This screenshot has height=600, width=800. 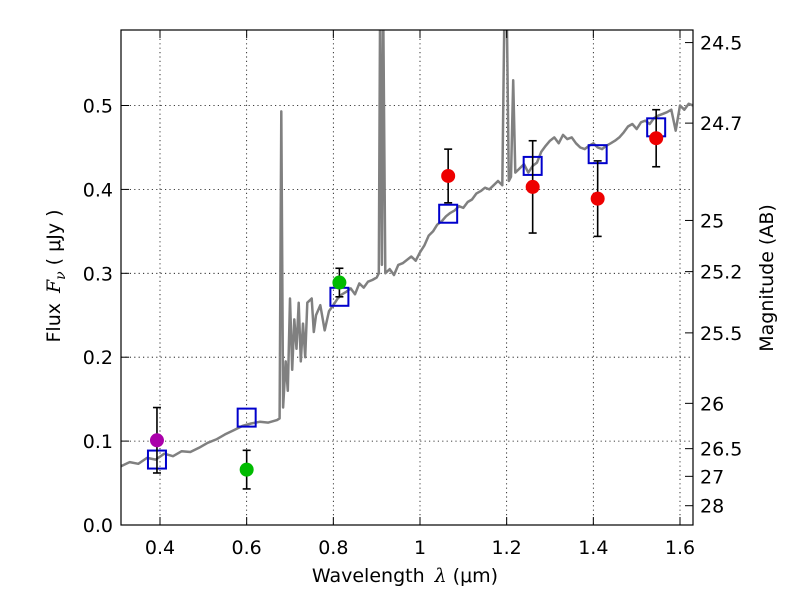 What do you see at coordinates (507, 548) in the screenshot?
I see `x-tick-label: 1.2` at bounding box center [507, 548].